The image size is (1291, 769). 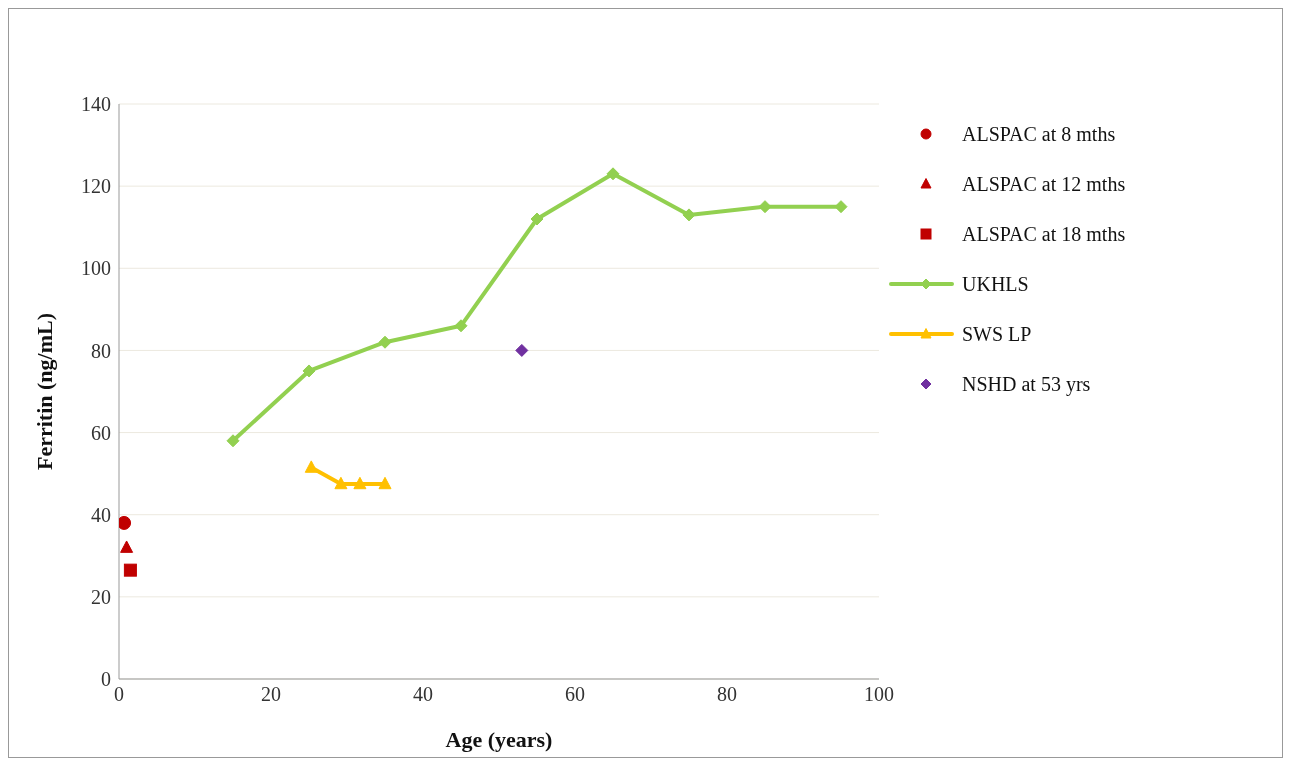 I want to click on y-tick-label: 140, so click(x=96, y=104).